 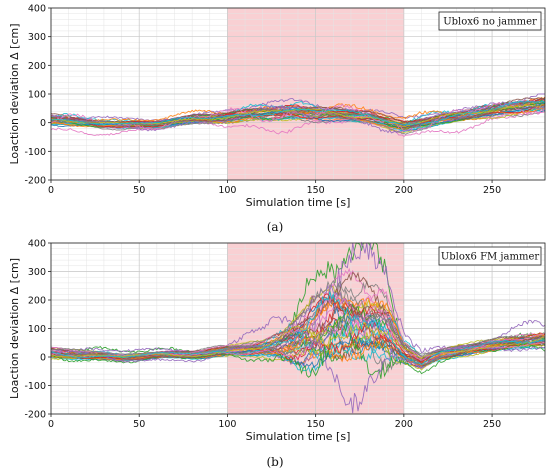 I want to click on legend: Ublox6 FM jammer, so click(x=490, y=256).